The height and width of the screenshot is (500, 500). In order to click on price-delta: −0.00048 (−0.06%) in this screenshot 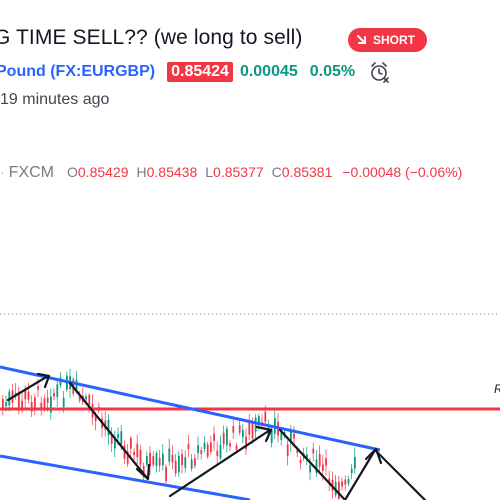, I will do `click(402, 172)`.